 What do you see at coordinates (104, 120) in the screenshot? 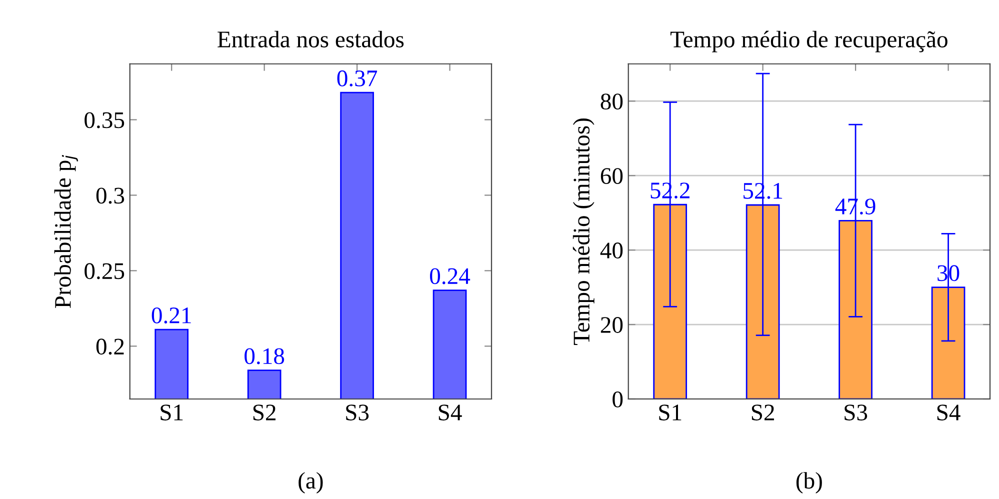
I see `y-tick-label: 0.35` at bounding box center [104, 120].